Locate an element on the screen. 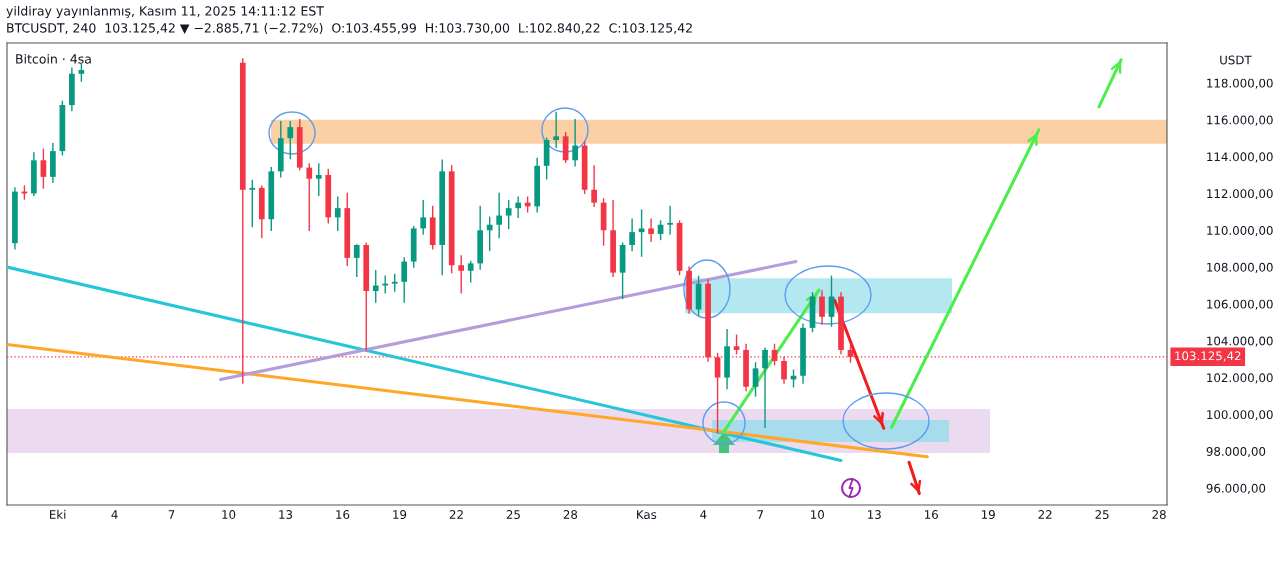  y-tick-label: 98.000,00 is located at coordinates (1236, 452).